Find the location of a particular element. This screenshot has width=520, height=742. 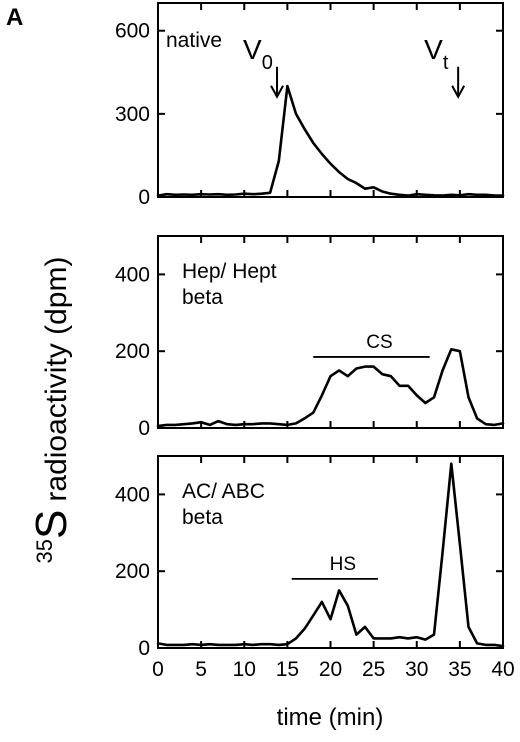

x-tick-label: 30 is located at coordinates (416, 669).